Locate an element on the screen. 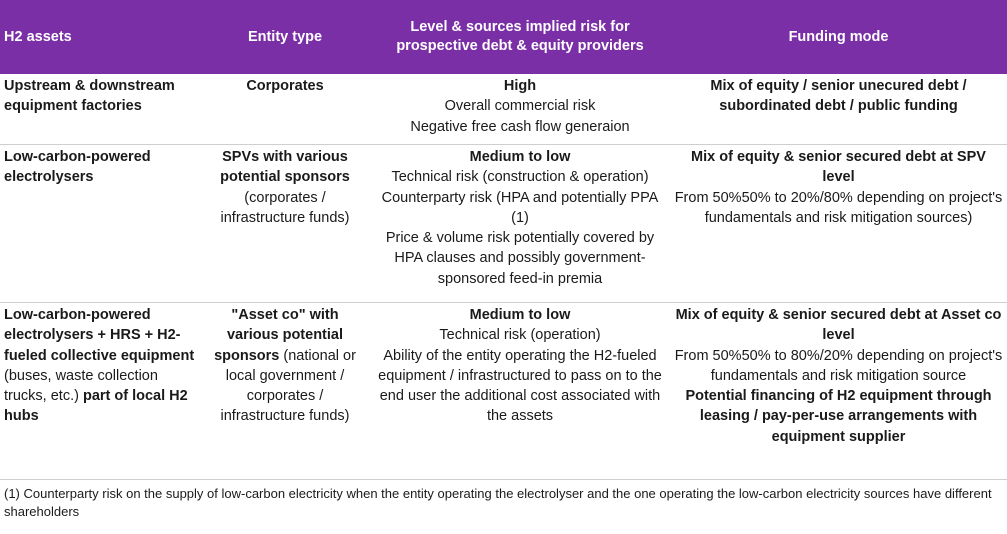 This screenshot has width=1007, height=534. header-risk-line1: Level & sources implied risk for is located at coordinates (520, 27).